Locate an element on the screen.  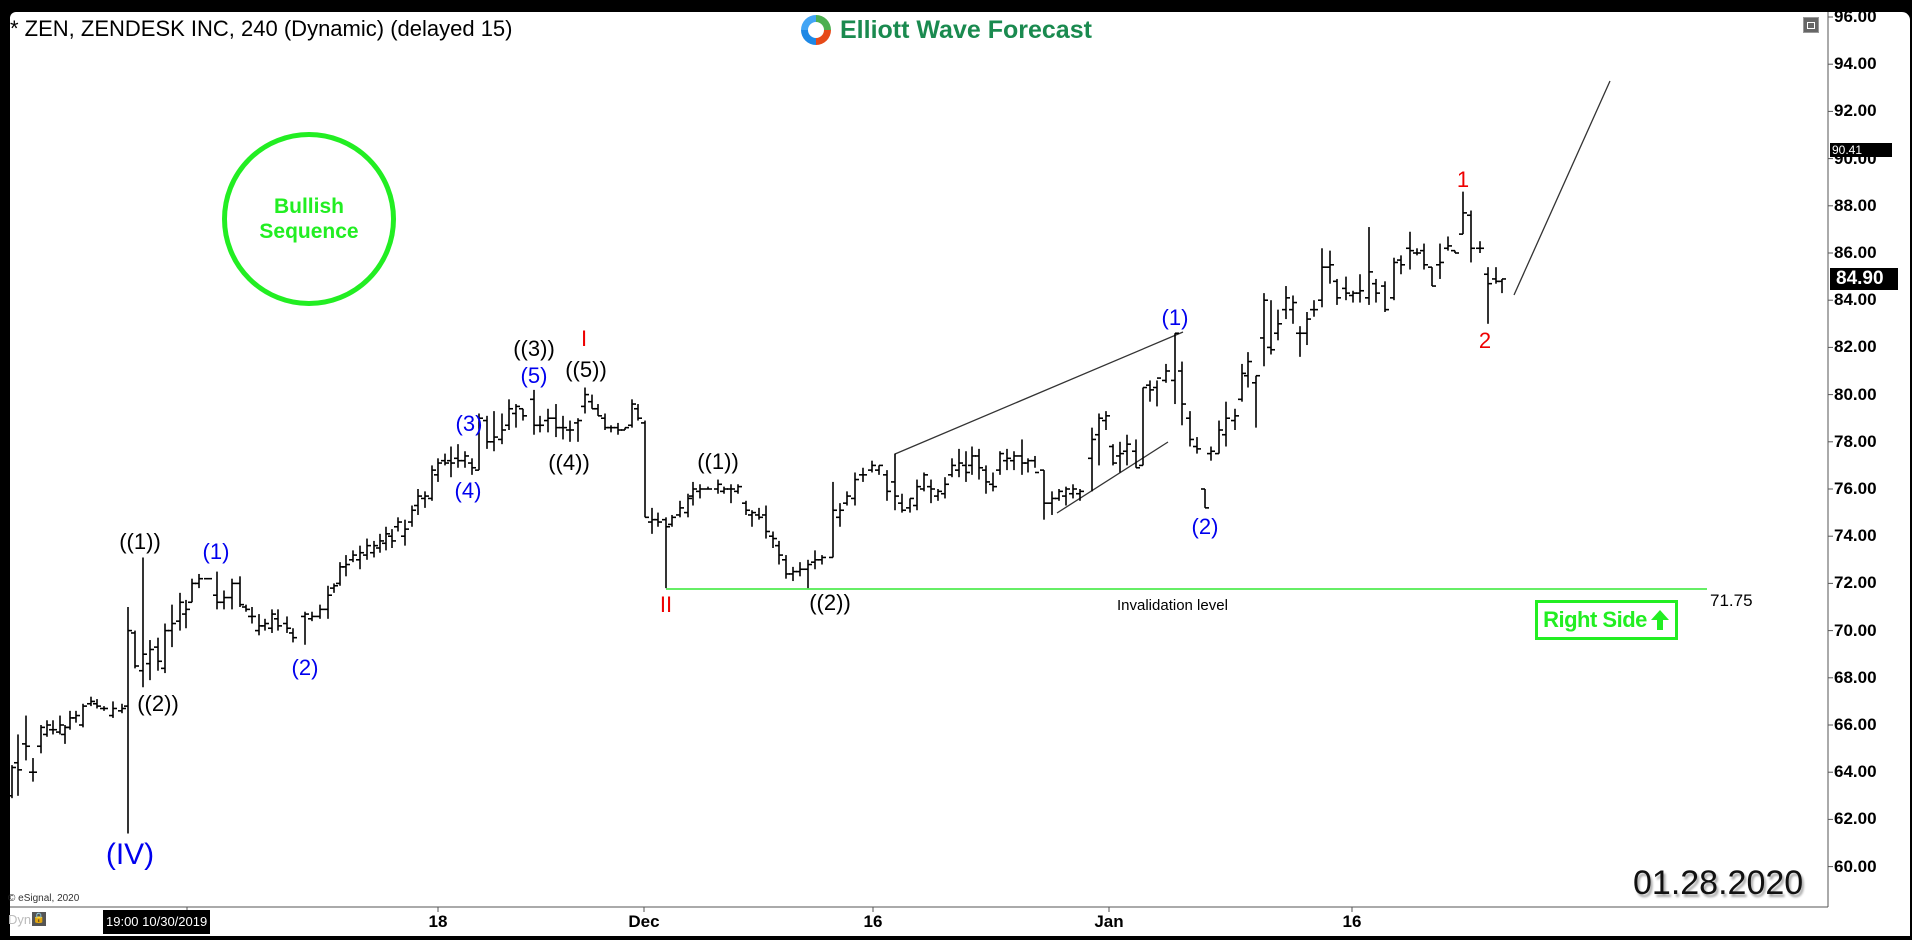
y-tick-label: 62.00 is located at coordinates (1855, 819).